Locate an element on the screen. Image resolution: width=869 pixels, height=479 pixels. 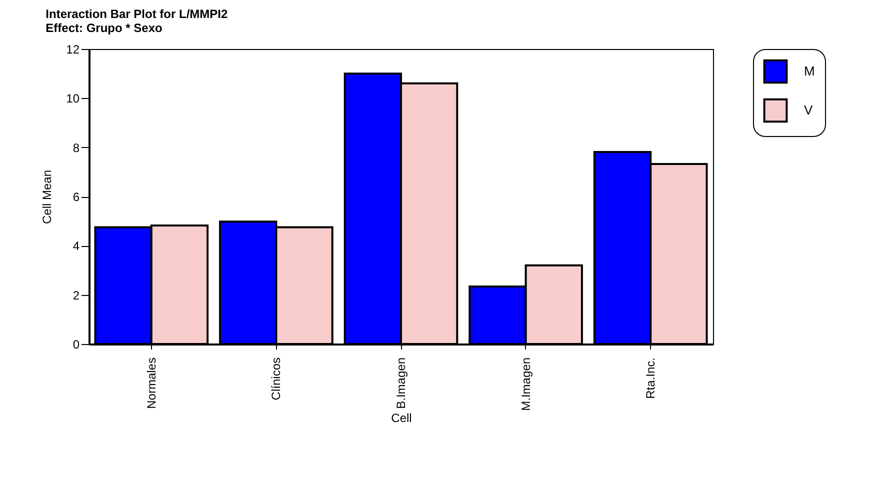
y-tick-label: 6 is located at coordinates (76, 197).